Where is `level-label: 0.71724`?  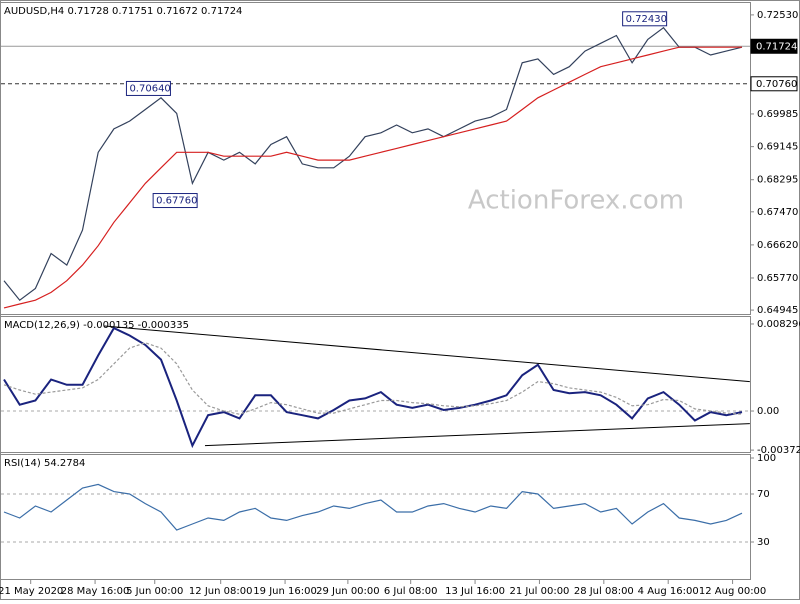
level-label: 0.71724 is located at coordinates (776, 46).